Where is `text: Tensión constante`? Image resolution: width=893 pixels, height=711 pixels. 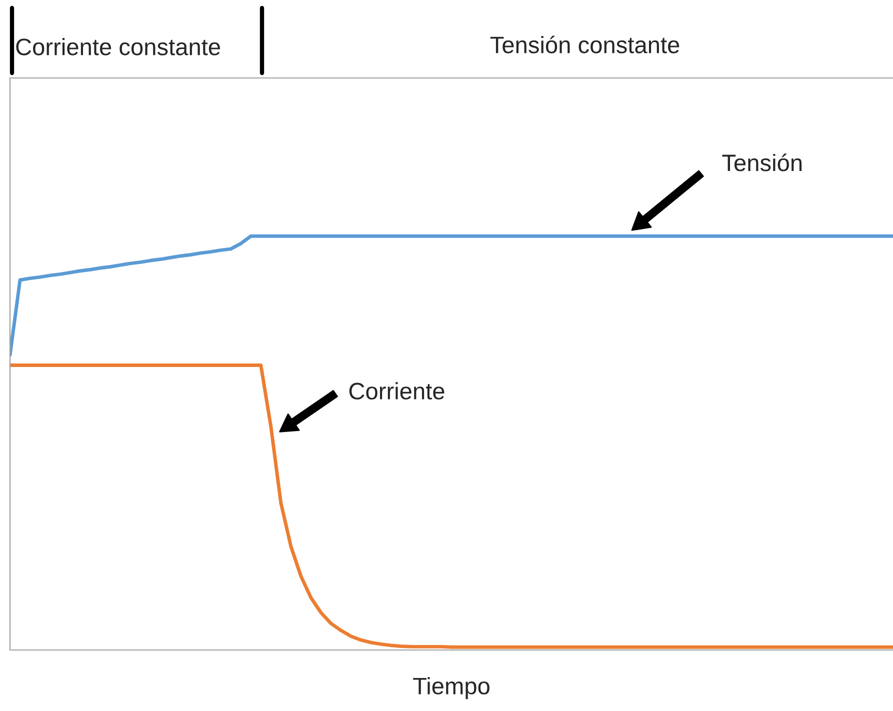
text: Tensión constante is located at coordinates (585, 45).